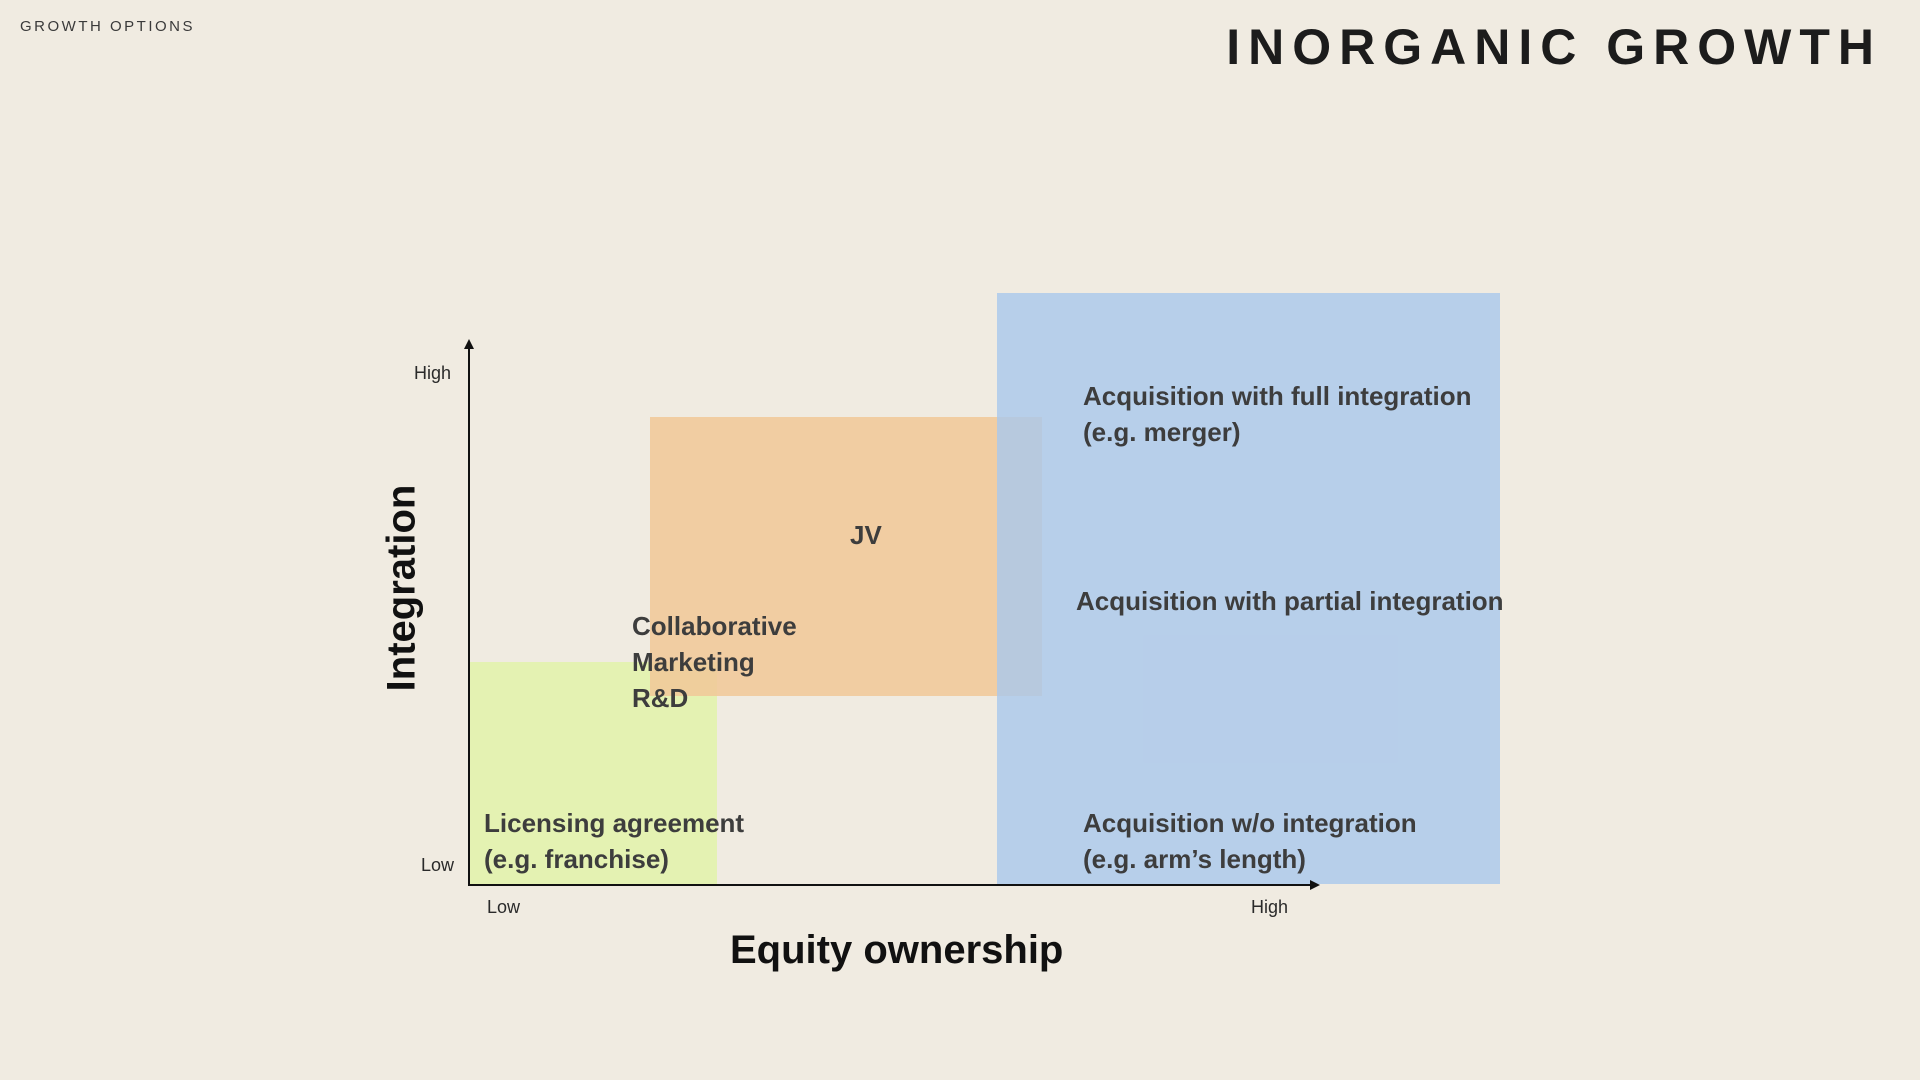 The image size is (1920, 1080). What do you see at coordinates (1270, 907) in the screenshot?
I see `x-axis-high-label: High` at bounding box center [1270, 907].